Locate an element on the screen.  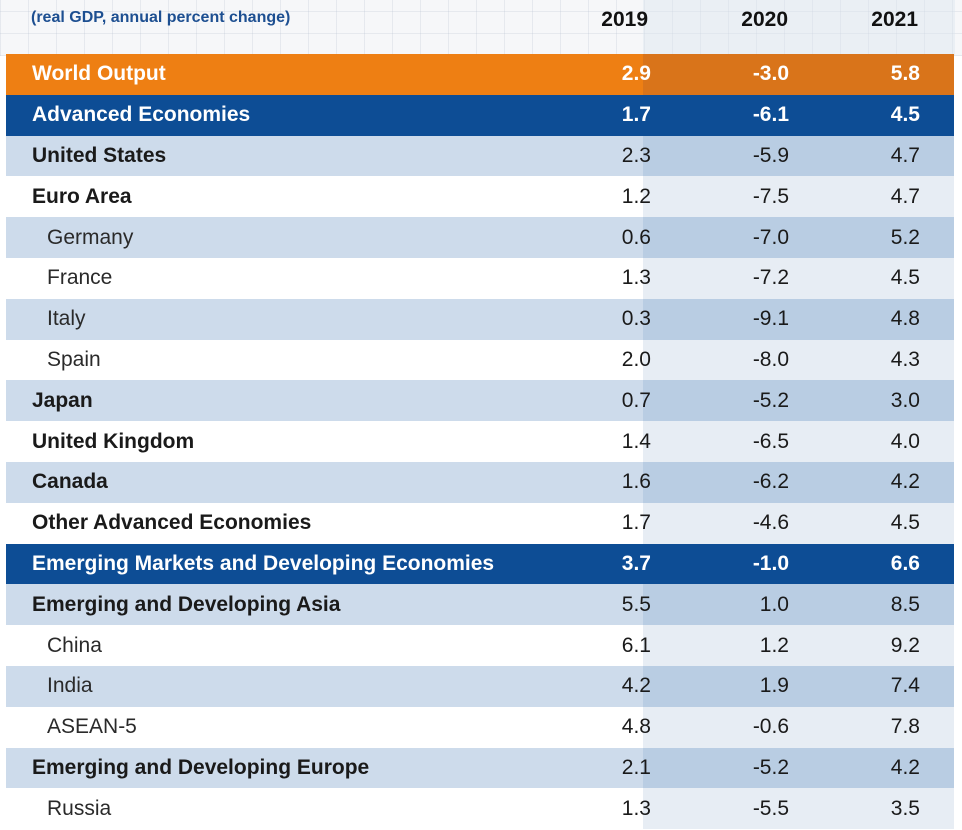
row-label: United States is located at coordinates (99, 155).